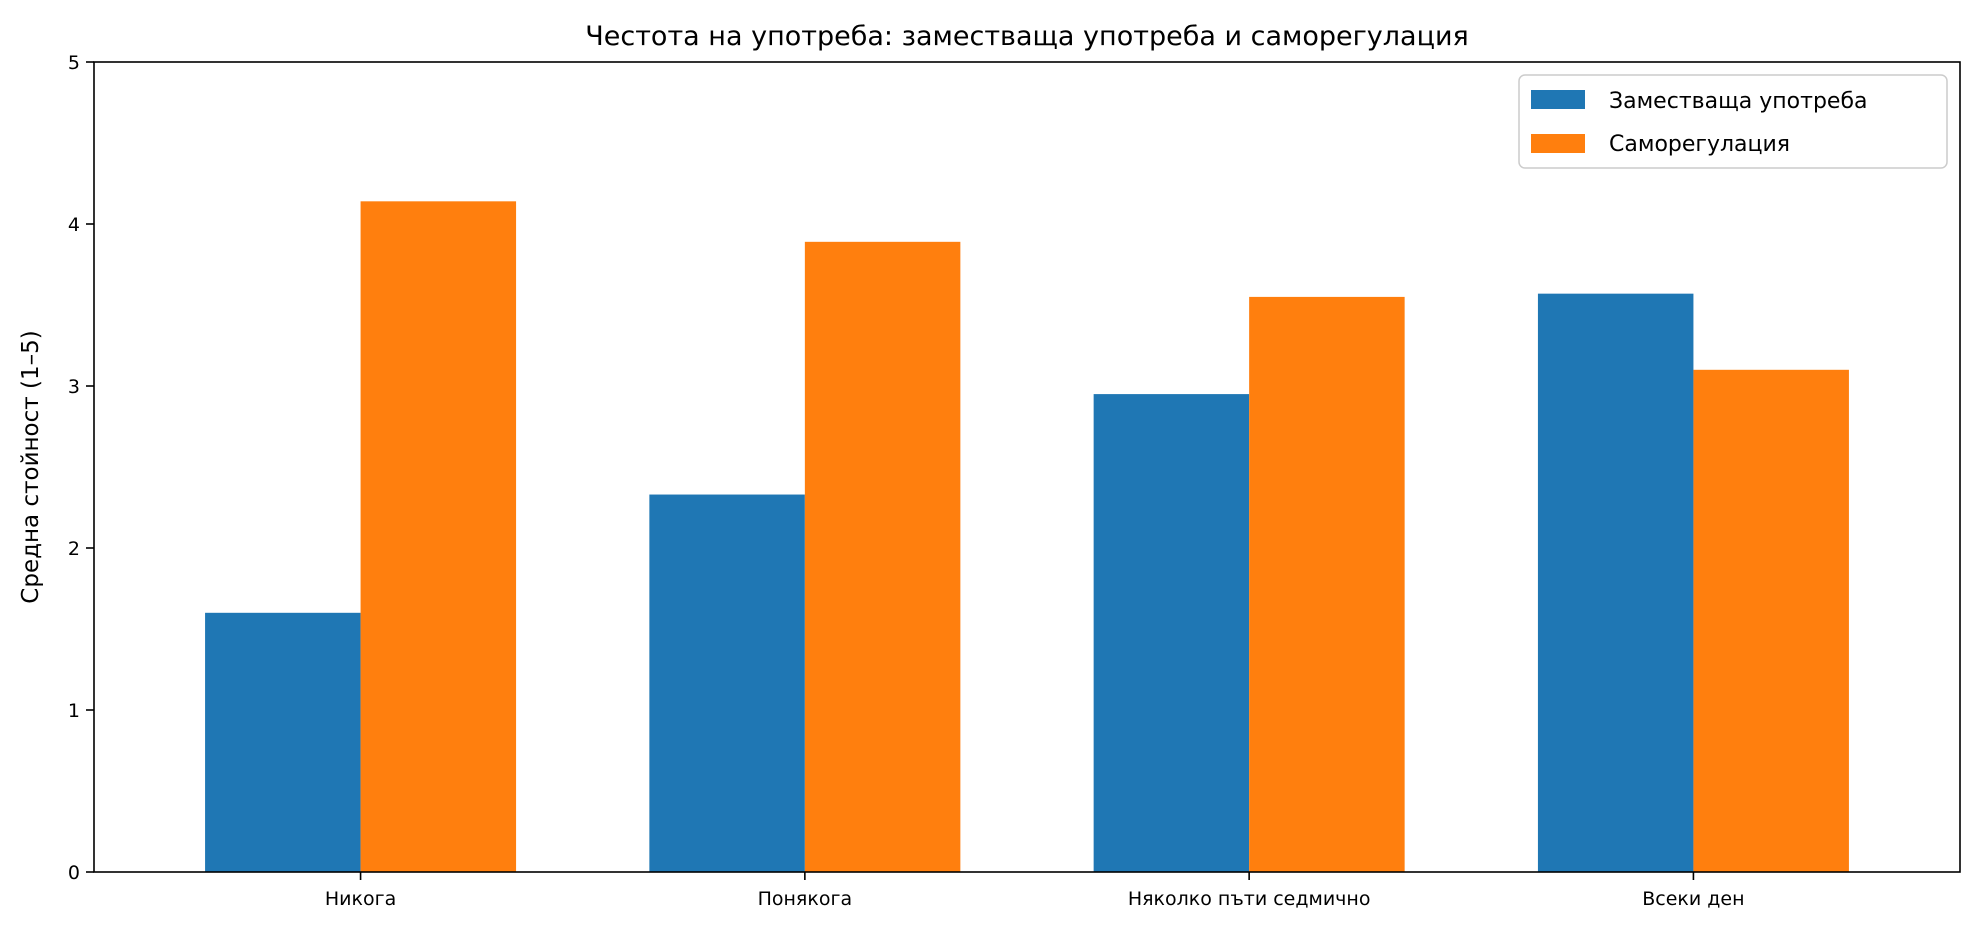 The width and height of the screenshot is (1979, 936). What do you see at coordinates (31, 466) in the screenshot?
I see `y-axis-label: Средна стойност (1–5)` at bounding box center [31, 466].